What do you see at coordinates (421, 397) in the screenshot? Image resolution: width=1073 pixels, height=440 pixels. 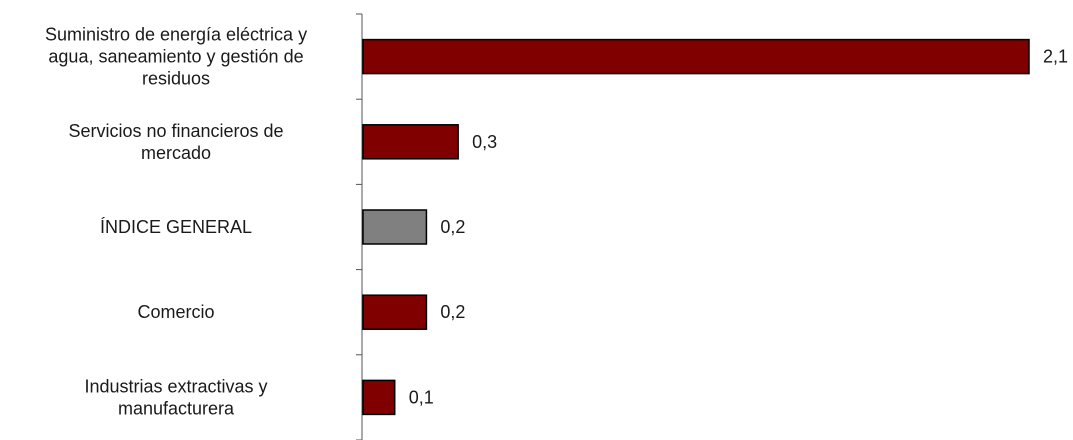 I see `data-label: 0,1` at bounding box center [421, 397].